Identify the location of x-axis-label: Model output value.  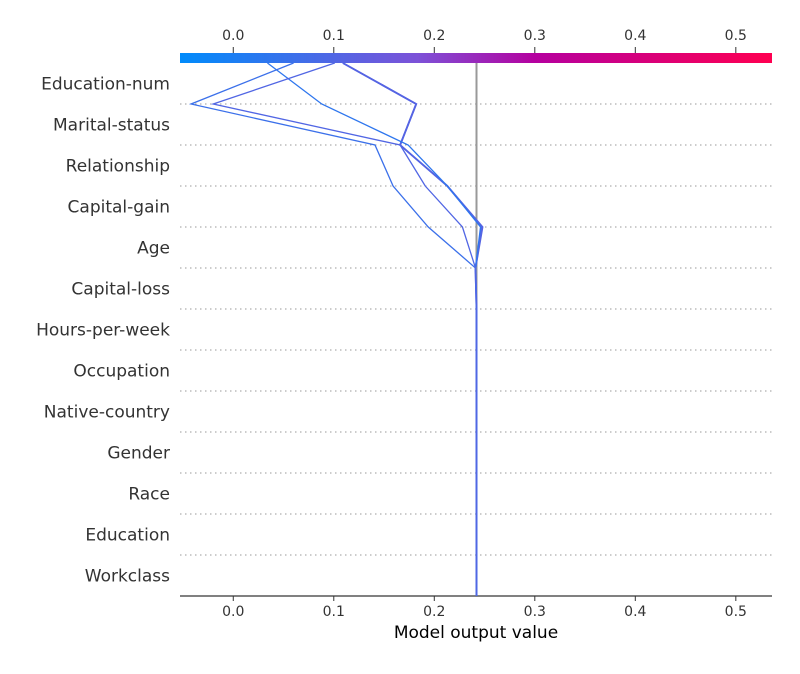
(476, 633).